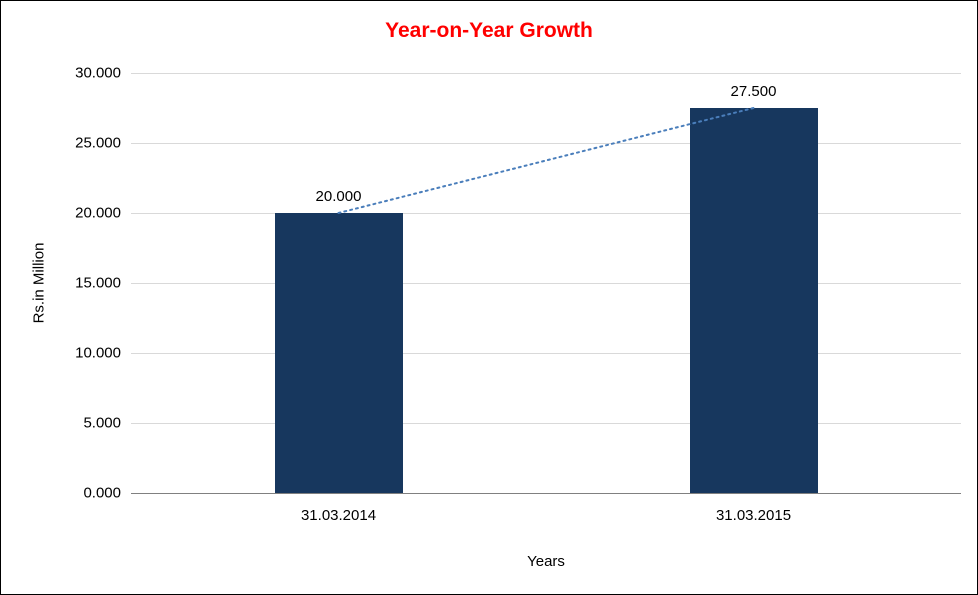 This screenshot has height=595, width=978. What do you see at coordinates (98, 143) in the screenshot?
I see `y-tick-label: 25.000` at bounding box center [98, 143].